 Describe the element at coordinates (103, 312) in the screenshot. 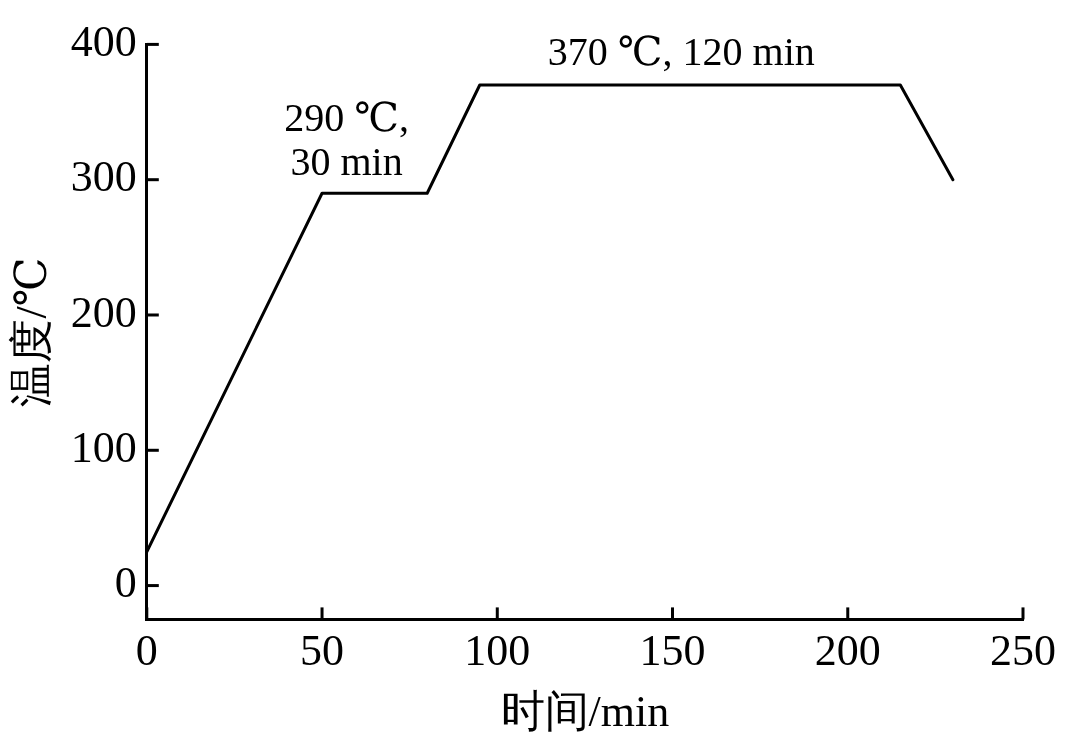

I see `y-tick-label: 200` at that location.